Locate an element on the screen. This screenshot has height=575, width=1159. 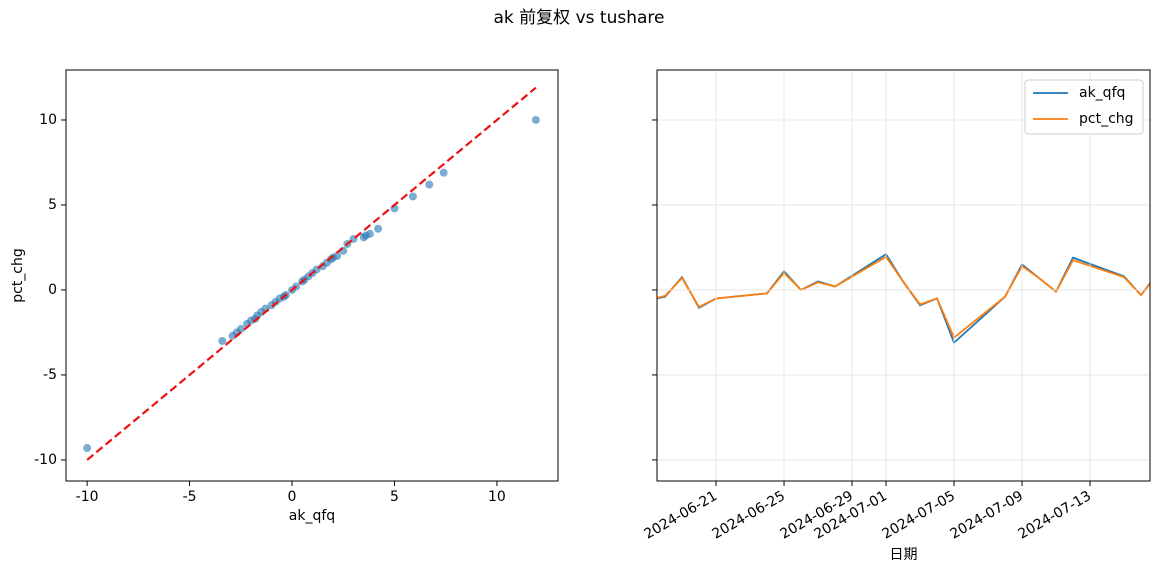
figure-title: ak 前复权 vs tushare is located at coordinates (579, 18).